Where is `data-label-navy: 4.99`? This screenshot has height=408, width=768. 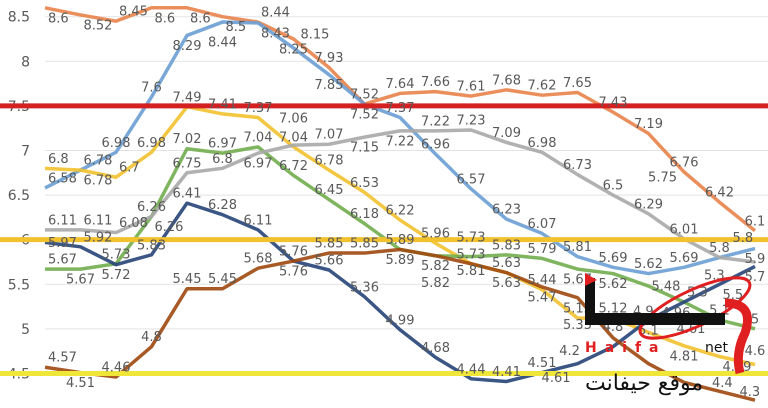 data-label-navy: 4.99 is located at coordinates (400, 320).